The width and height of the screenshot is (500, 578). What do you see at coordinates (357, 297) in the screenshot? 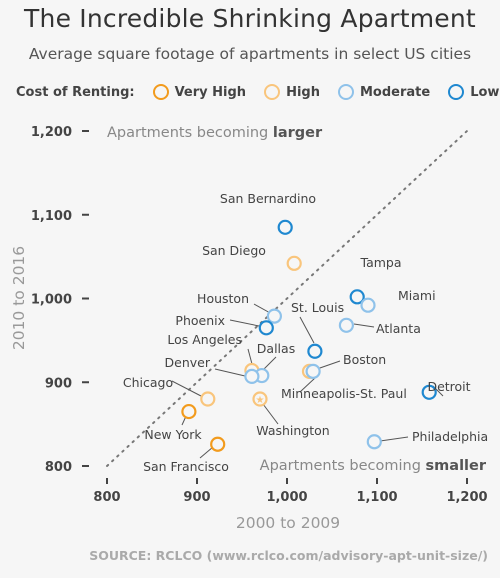
I see `point-tampa` at bounding box center [357, 297].